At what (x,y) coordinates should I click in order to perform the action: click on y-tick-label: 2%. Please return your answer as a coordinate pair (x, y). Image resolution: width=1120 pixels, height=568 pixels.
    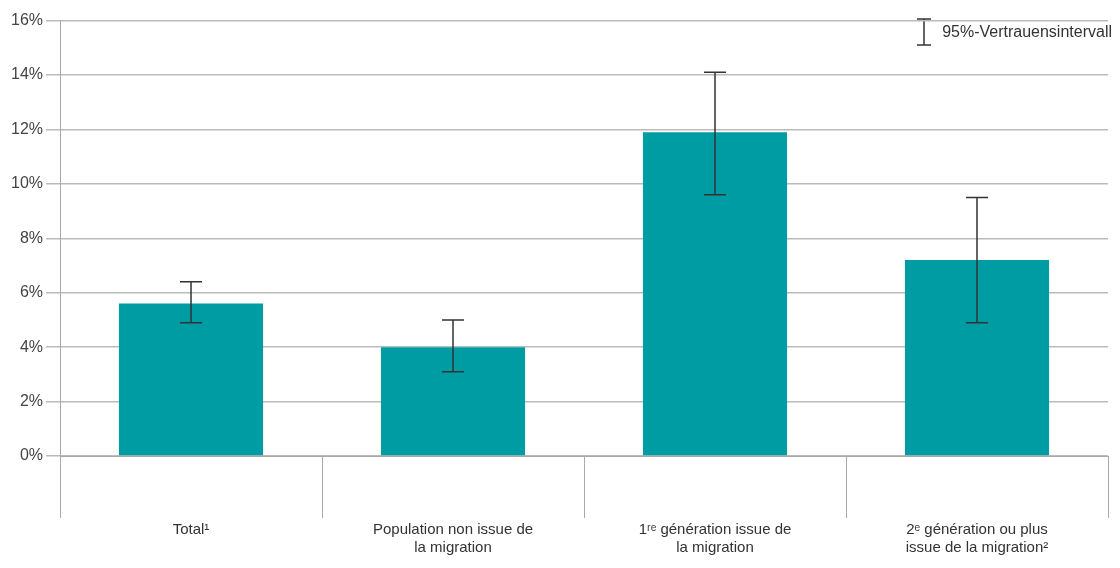
    Looking at the image, I should click on (31, 400).